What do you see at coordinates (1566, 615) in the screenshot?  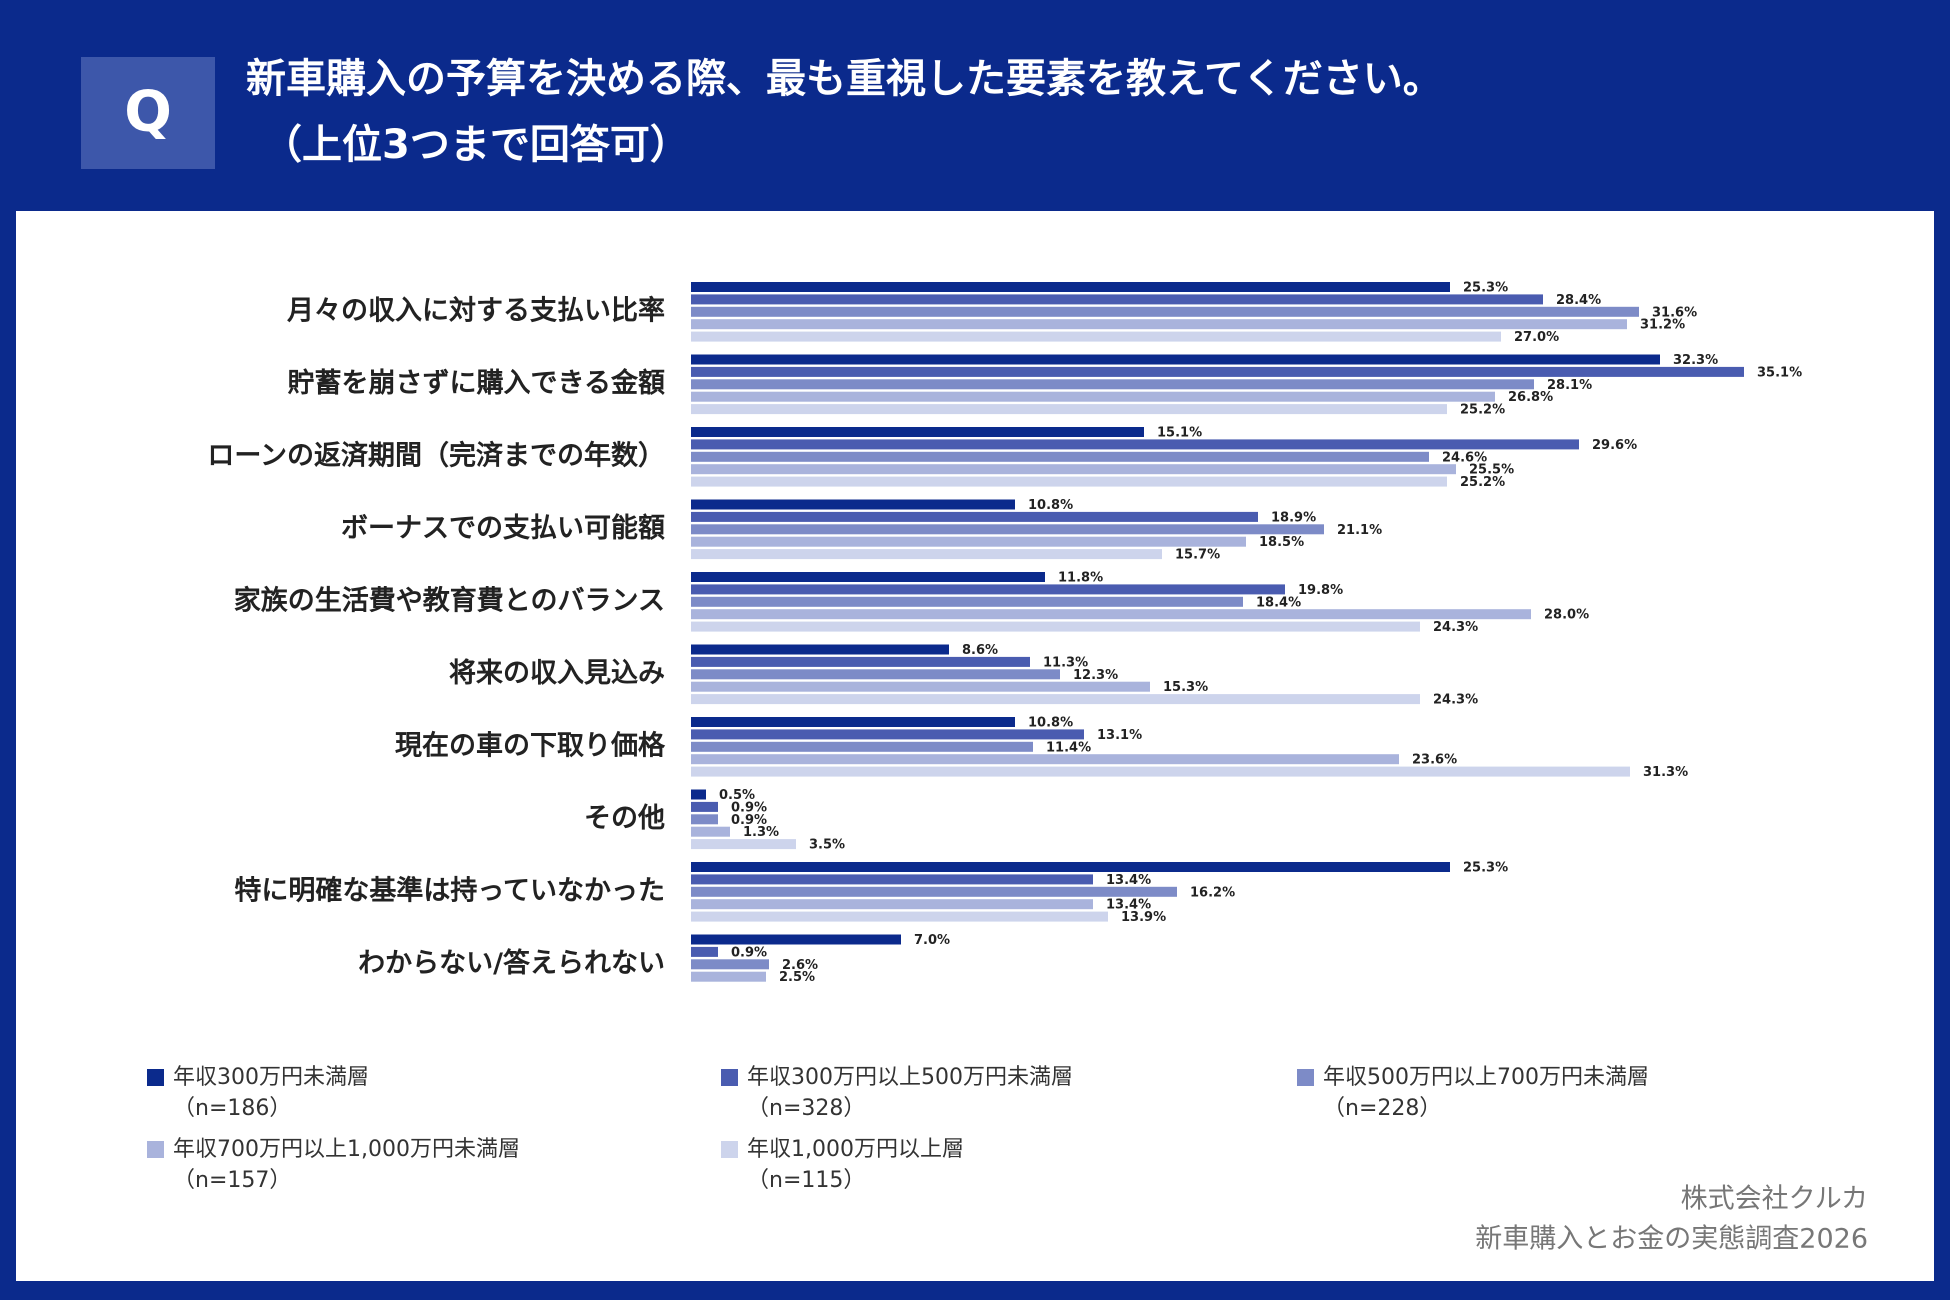 I see `value-label: 28.0%` at bounding box center [1566, 615].